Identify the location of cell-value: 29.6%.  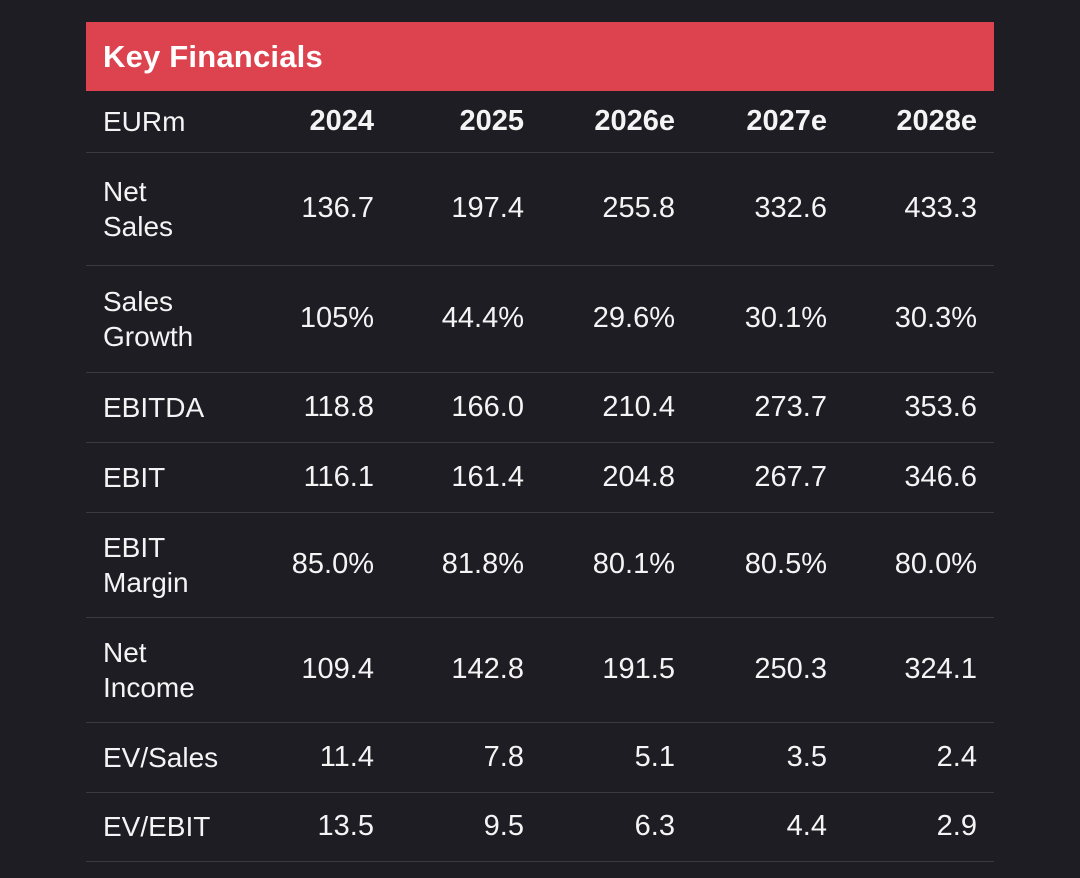
(633, 318).